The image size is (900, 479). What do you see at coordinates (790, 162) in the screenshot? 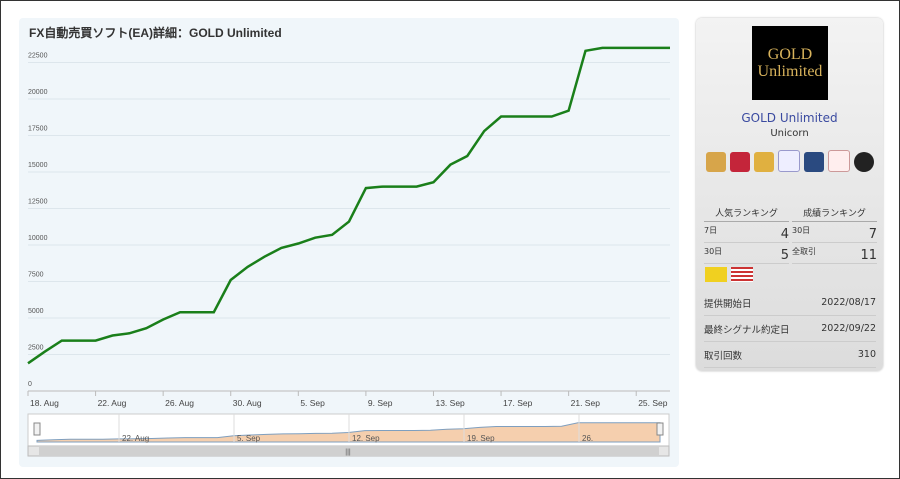
I see `icon-row` at bounding box center [790, 162].